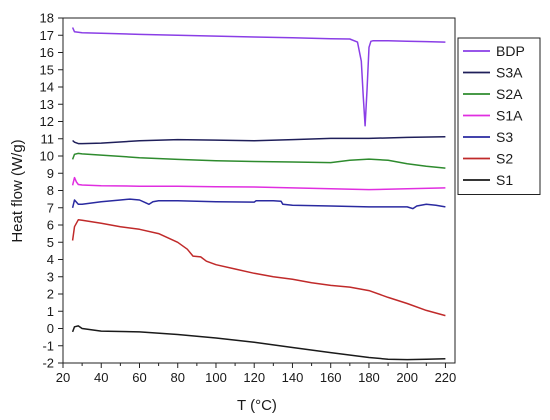 The width and height of the screenshot is (550, 420). Describe the element at coordinates (47, 156) in the screenshot. I see `y-tick-label: 10` at that location.